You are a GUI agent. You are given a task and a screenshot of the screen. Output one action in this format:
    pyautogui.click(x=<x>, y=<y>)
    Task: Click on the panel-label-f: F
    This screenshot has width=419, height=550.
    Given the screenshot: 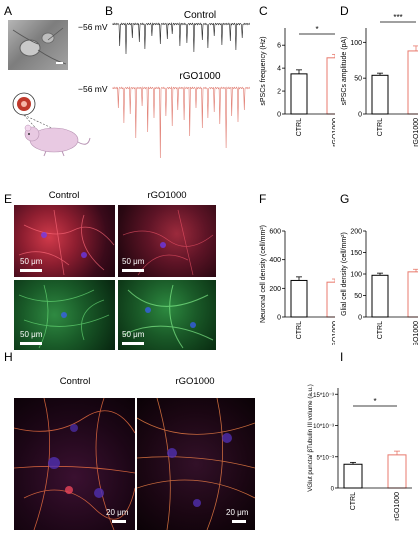 What is the action you would take?
    pyautogui.click(x=263, y=199)
    